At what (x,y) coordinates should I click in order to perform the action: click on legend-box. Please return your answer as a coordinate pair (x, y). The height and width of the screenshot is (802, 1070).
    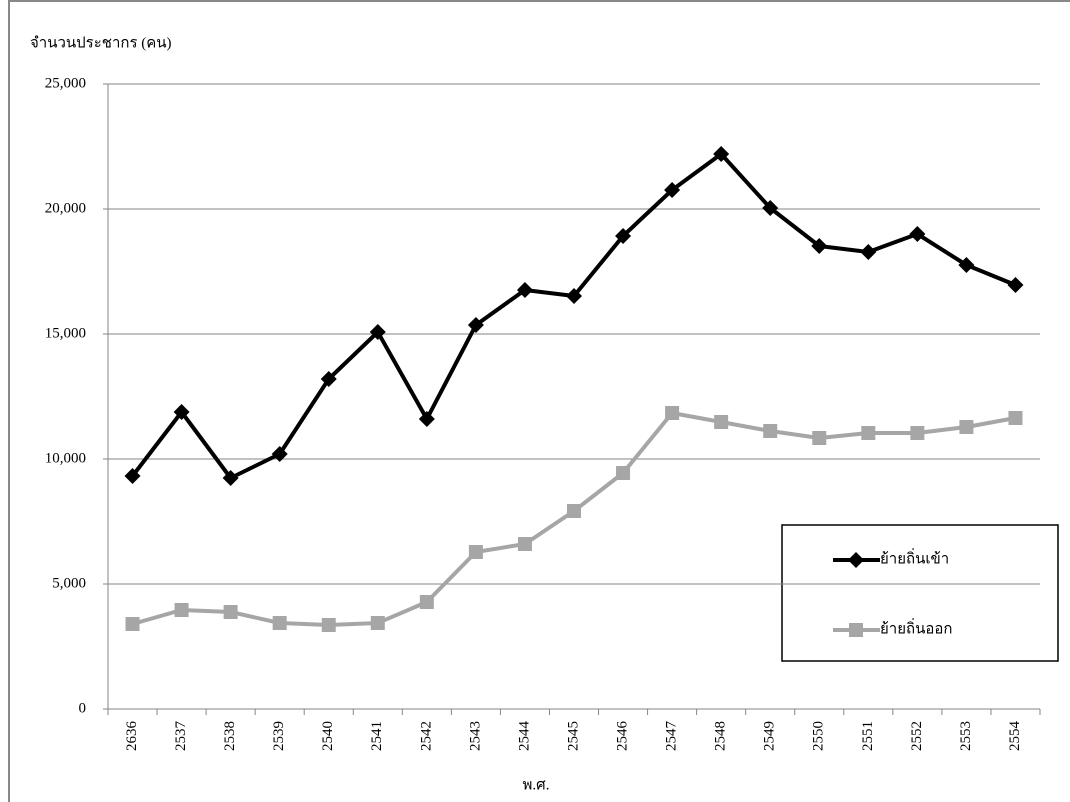
    Looking at the image, I should click on (920, 593).